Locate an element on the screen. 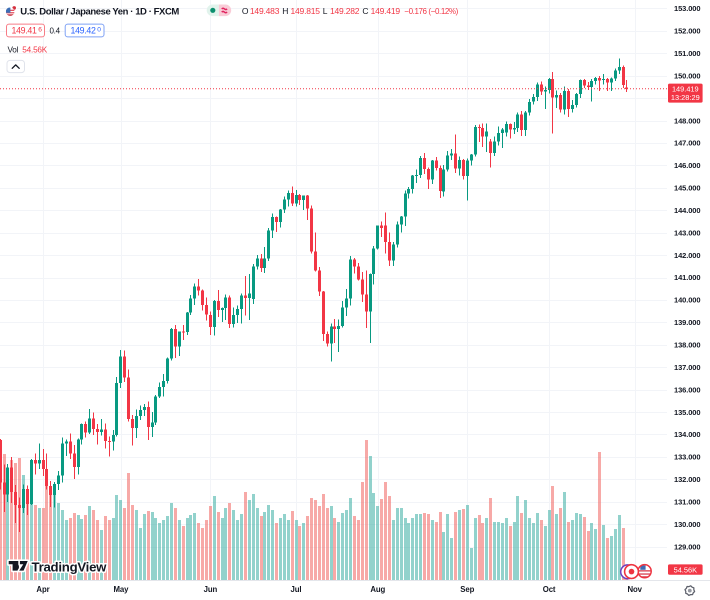  svg-text: 0.4 is located at coordinates (55, 30).